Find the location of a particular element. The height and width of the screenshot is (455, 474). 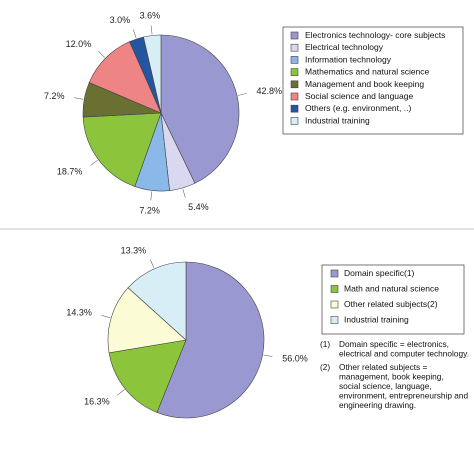

pie-chart-2-leader-lines is located at coordinates (187, 327).